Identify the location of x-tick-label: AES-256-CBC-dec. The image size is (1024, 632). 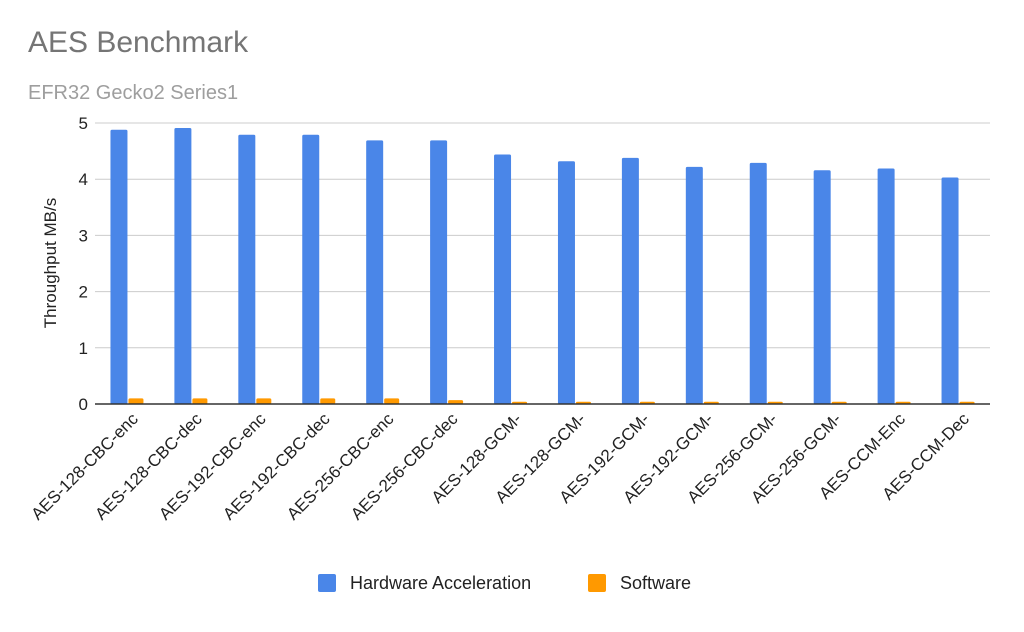
(404, 466).